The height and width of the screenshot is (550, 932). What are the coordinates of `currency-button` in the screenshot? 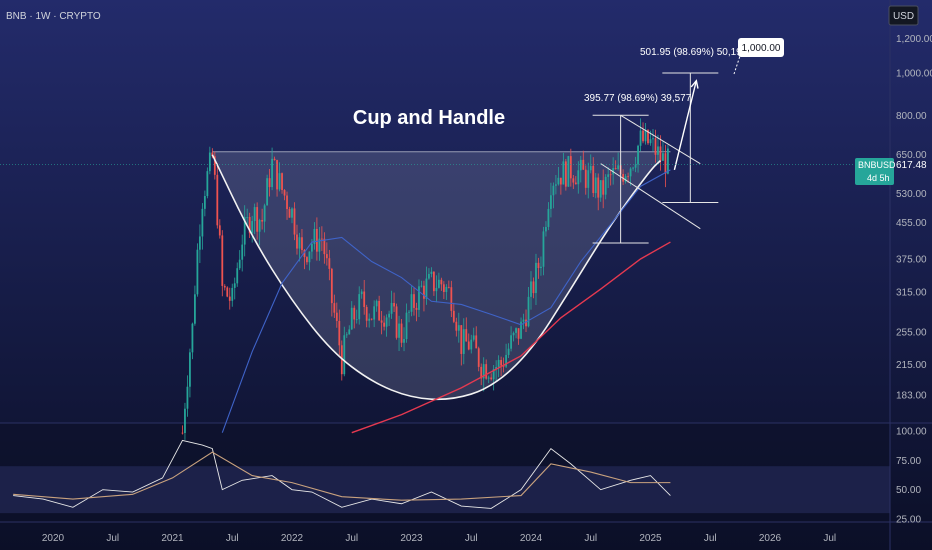 It's located at (903, 15).